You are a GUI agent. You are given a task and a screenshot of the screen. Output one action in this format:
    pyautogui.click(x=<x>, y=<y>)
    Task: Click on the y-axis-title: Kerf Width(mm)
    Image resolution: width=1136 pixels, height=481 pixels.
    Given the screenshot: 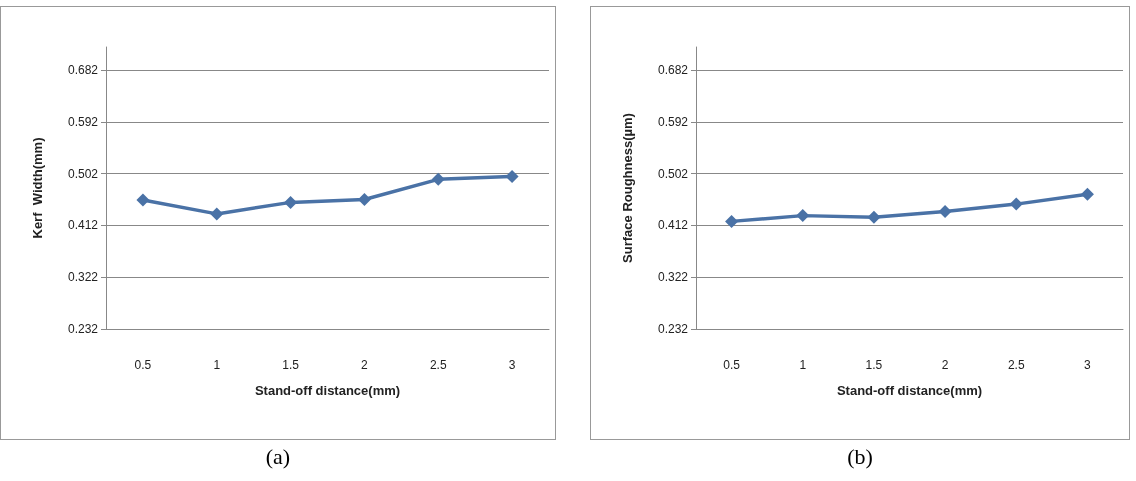 What is the action you would take?
    pyautogui.click(x=37, y=188)
    